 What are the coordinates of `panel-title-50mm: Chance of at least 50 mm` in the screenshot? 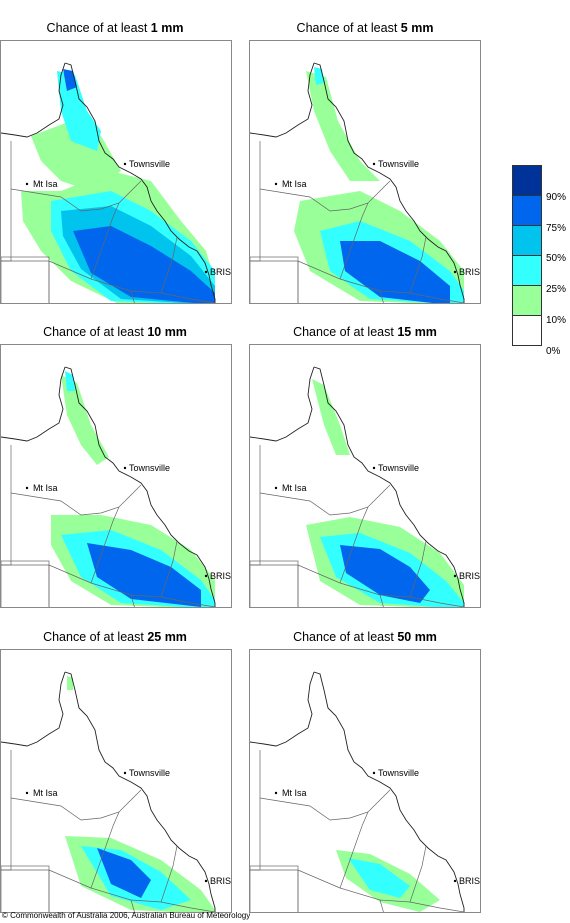 It's located at (365, 637).